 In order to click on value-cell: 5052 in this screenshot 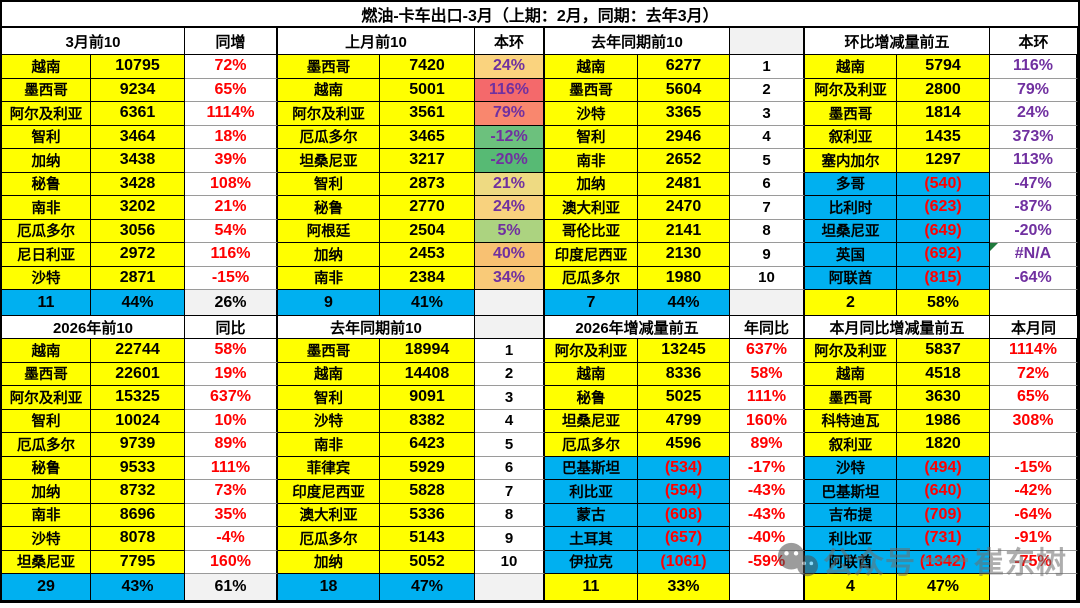, I will do `click(427, 562)`.